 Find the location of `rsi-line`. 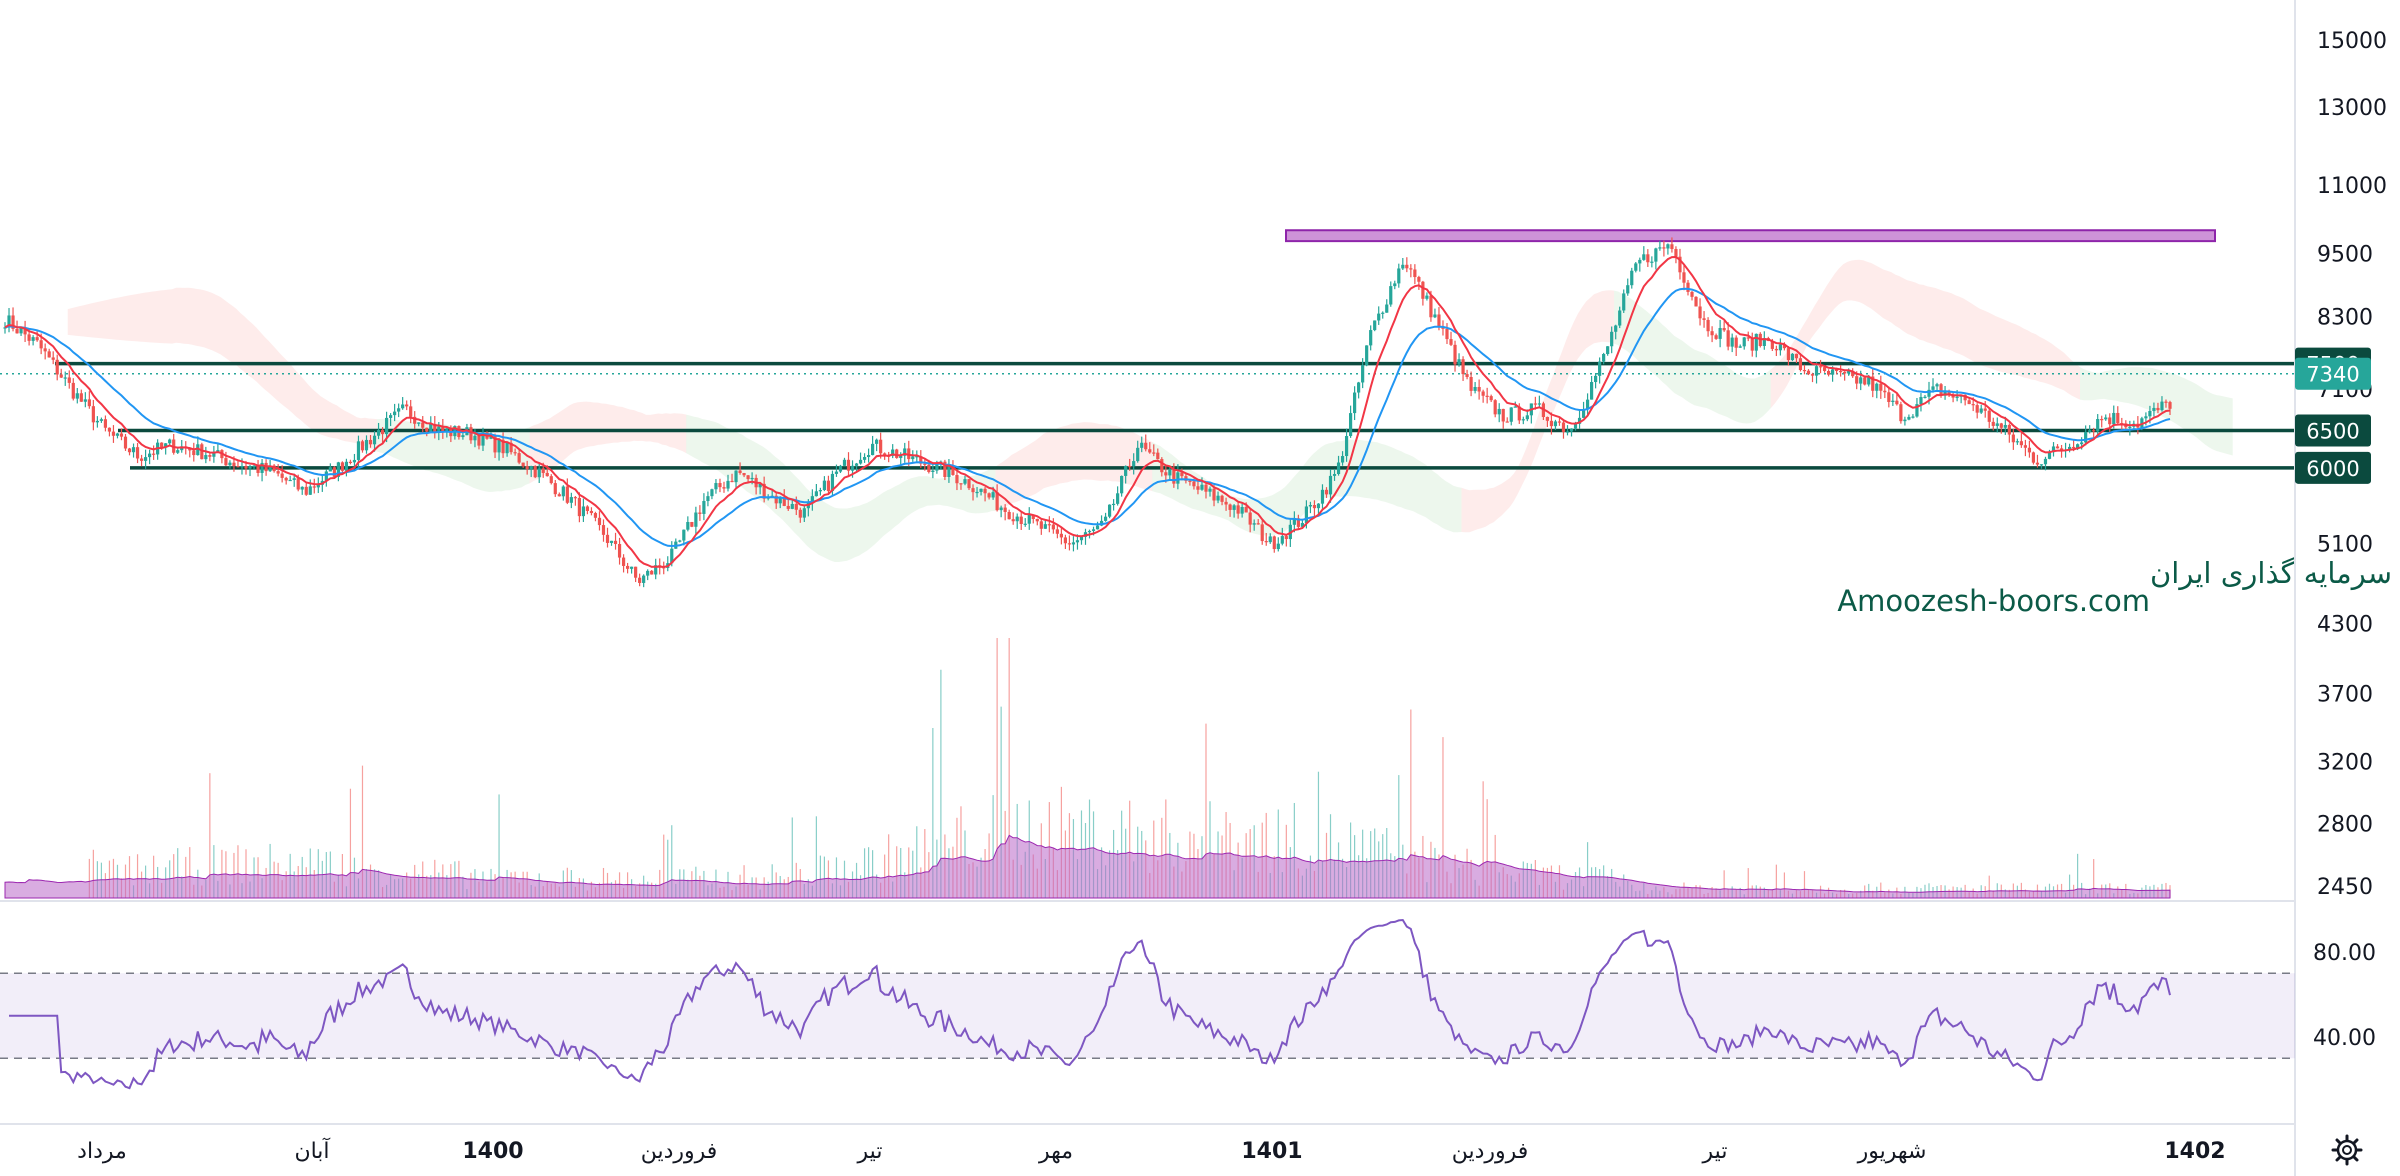

rsi-line is located at coordinates (1090, 1004).